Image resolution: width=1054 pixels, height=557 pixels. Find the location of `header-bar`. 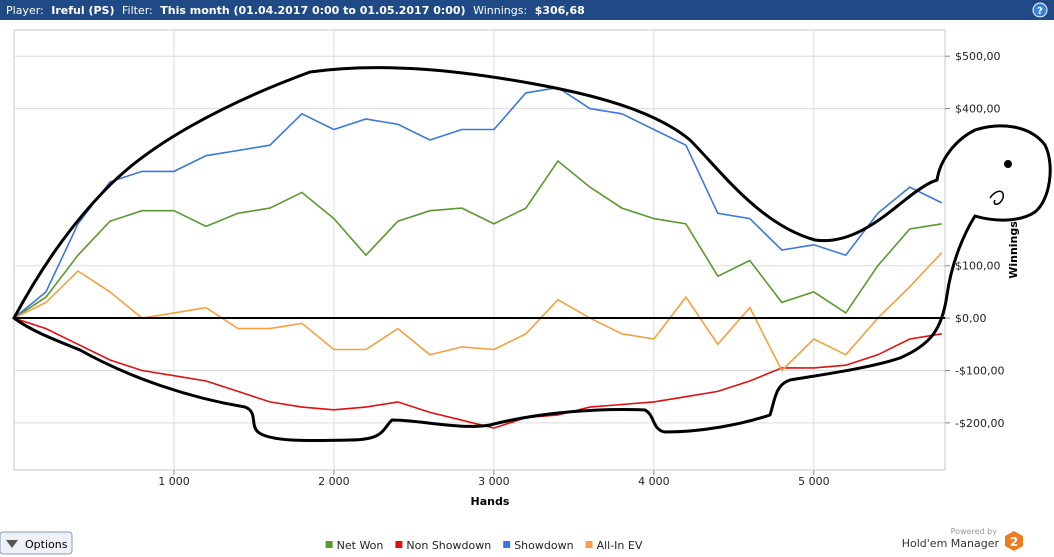

header-bar is located at coordinates (527, 10).